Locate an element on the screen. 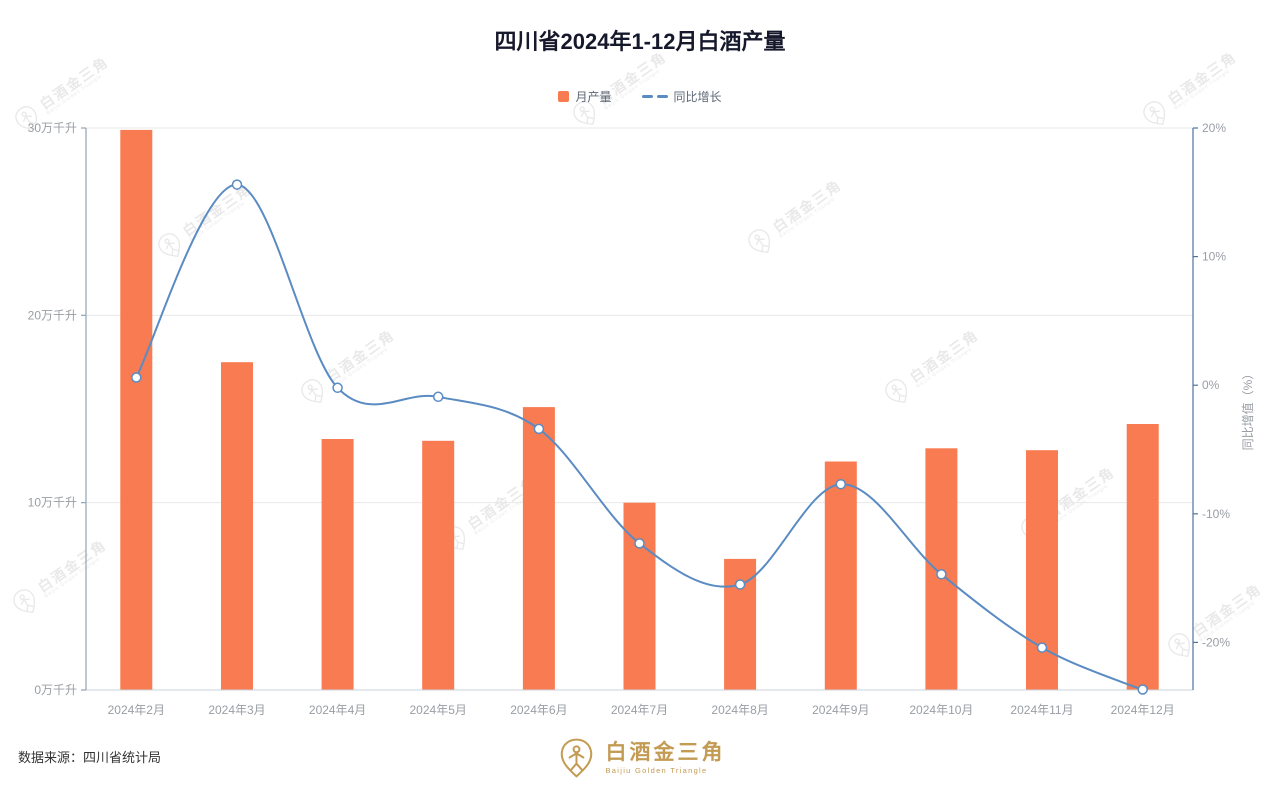 Image resolution: width=1280 pixels, height=800 pixels. production-bar-2024年4月 is located at coordinates (337, 564).